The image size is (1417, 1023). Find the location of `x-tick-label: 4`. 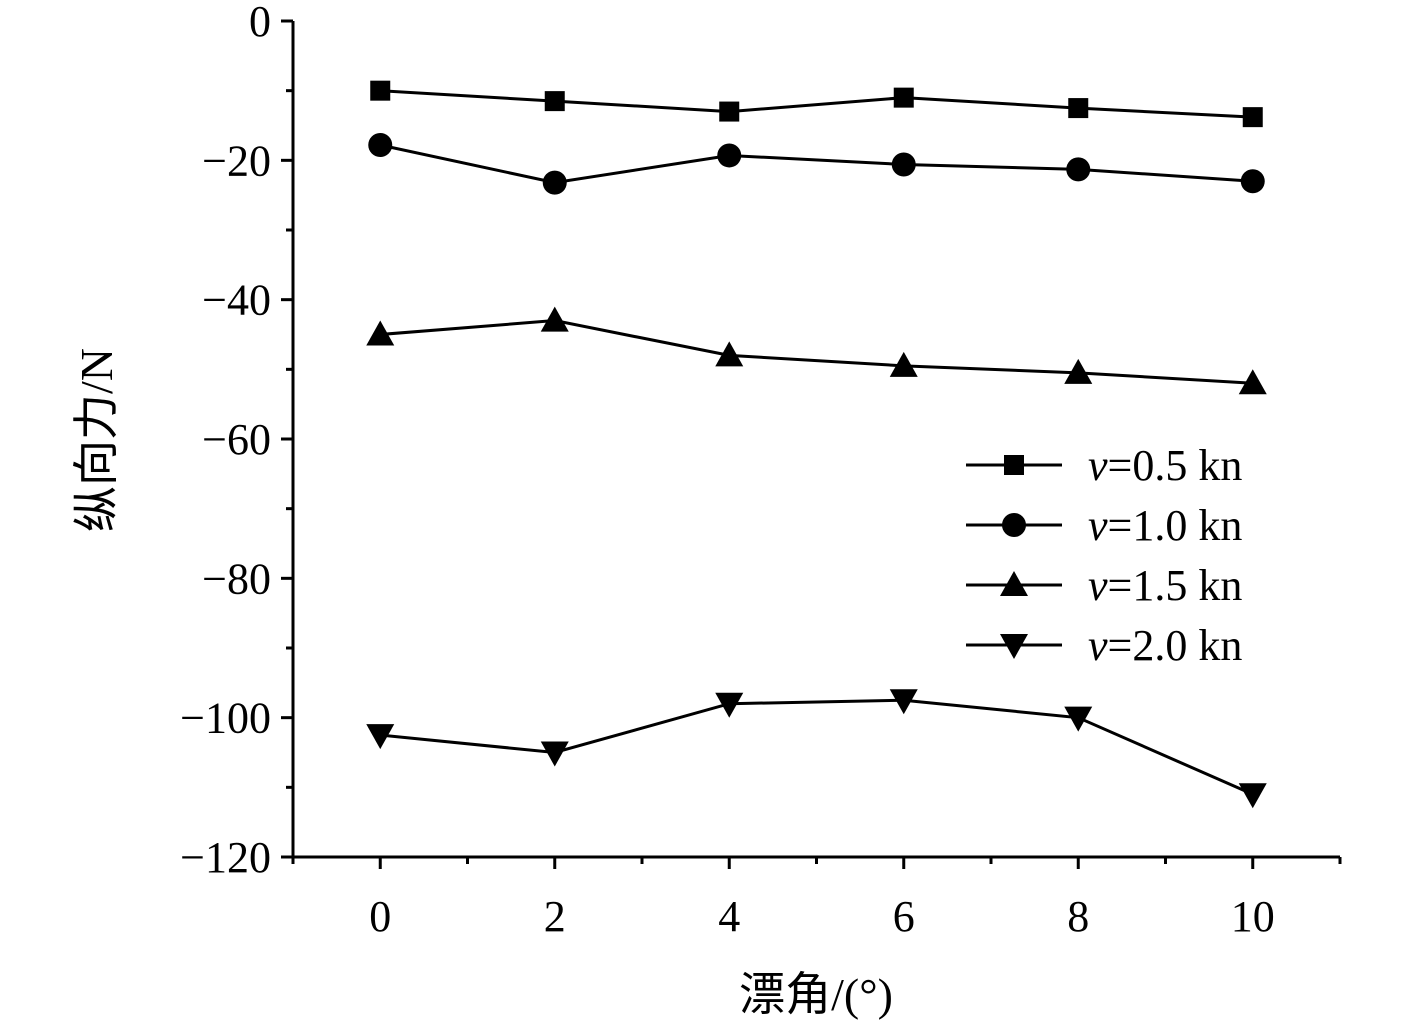

x-tick-label: 4 is located at coordinates (729, 916).